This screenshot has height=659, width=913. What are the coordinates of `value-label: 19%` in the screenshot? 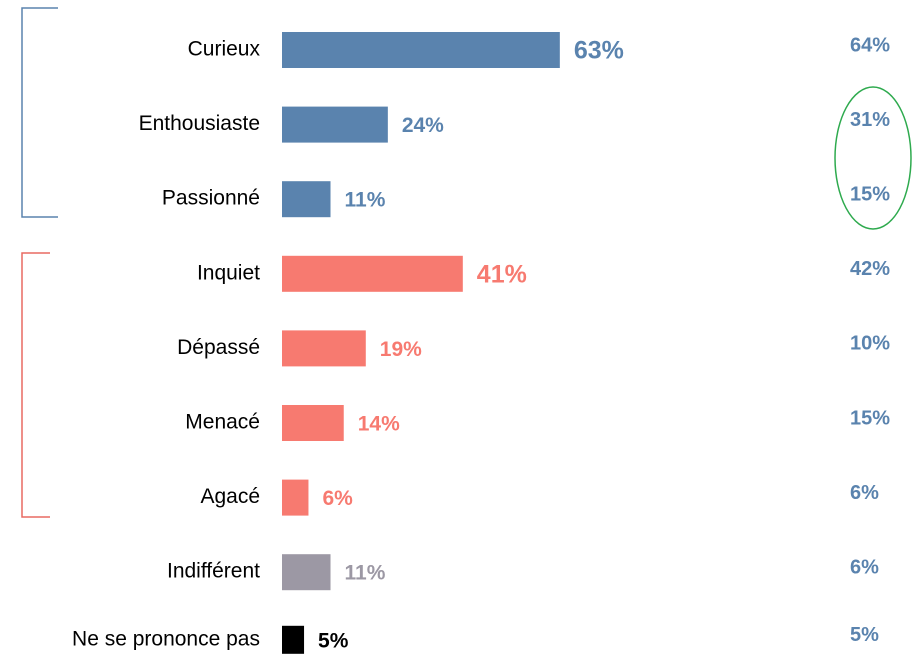 It's located at (401, 349).